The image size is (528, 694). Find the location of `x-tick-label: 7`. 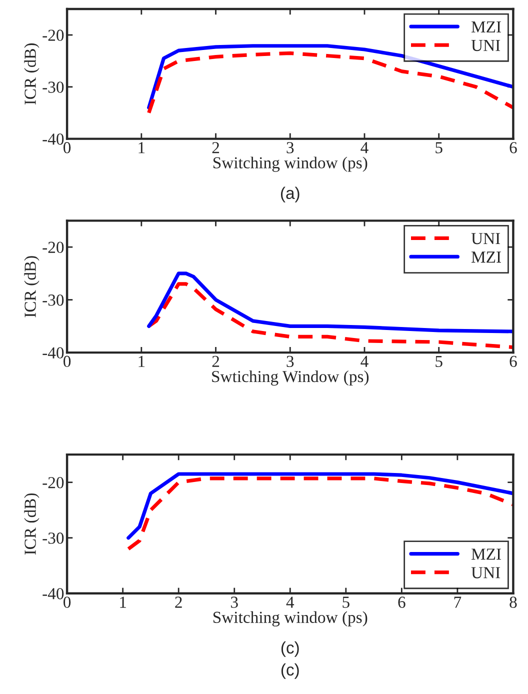

x-tick-label: 7 is located at coordinates (458, 602).